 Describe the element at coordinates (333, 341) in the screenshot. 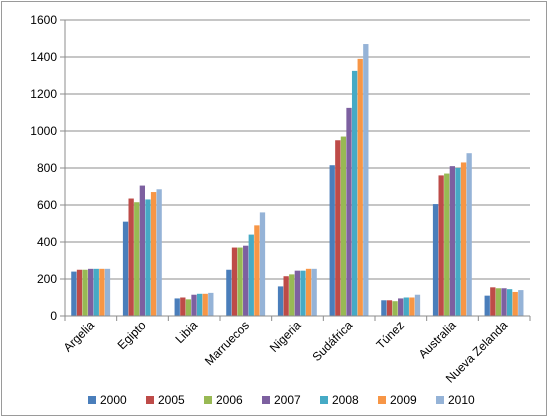

I see `x-tick-label: Sudáfrica` at that location.